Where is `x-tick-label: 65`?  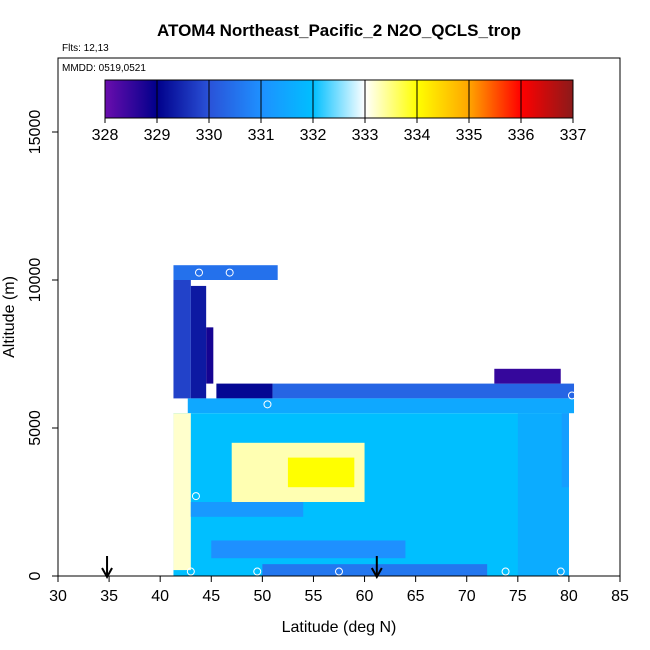 x-tick-label: 65 is located at coordinates (416, 596).